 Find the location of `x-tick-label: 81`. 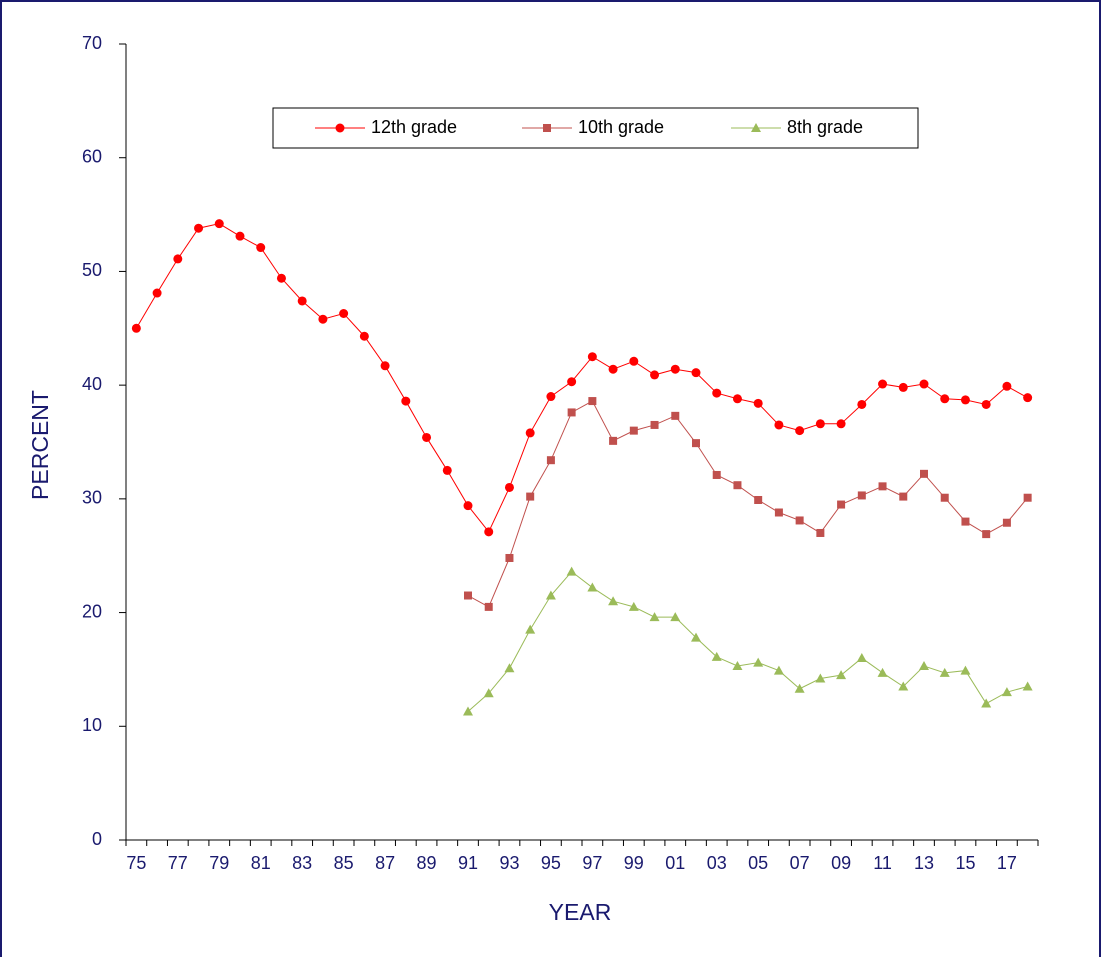

x-tick-label: 81 is located at coordinates (261, 863).